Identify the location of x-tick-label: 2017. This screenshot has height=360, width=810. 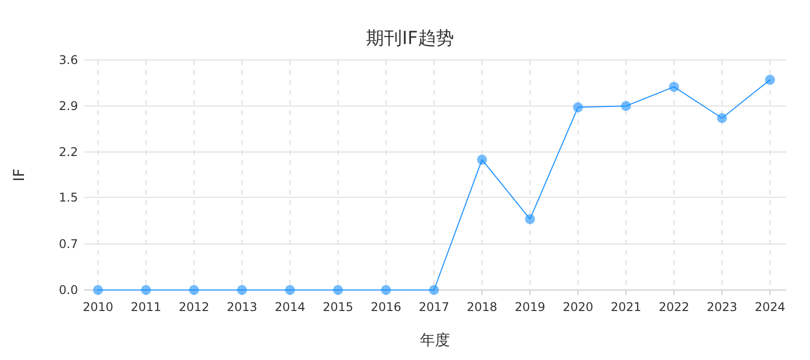
(434, 307).